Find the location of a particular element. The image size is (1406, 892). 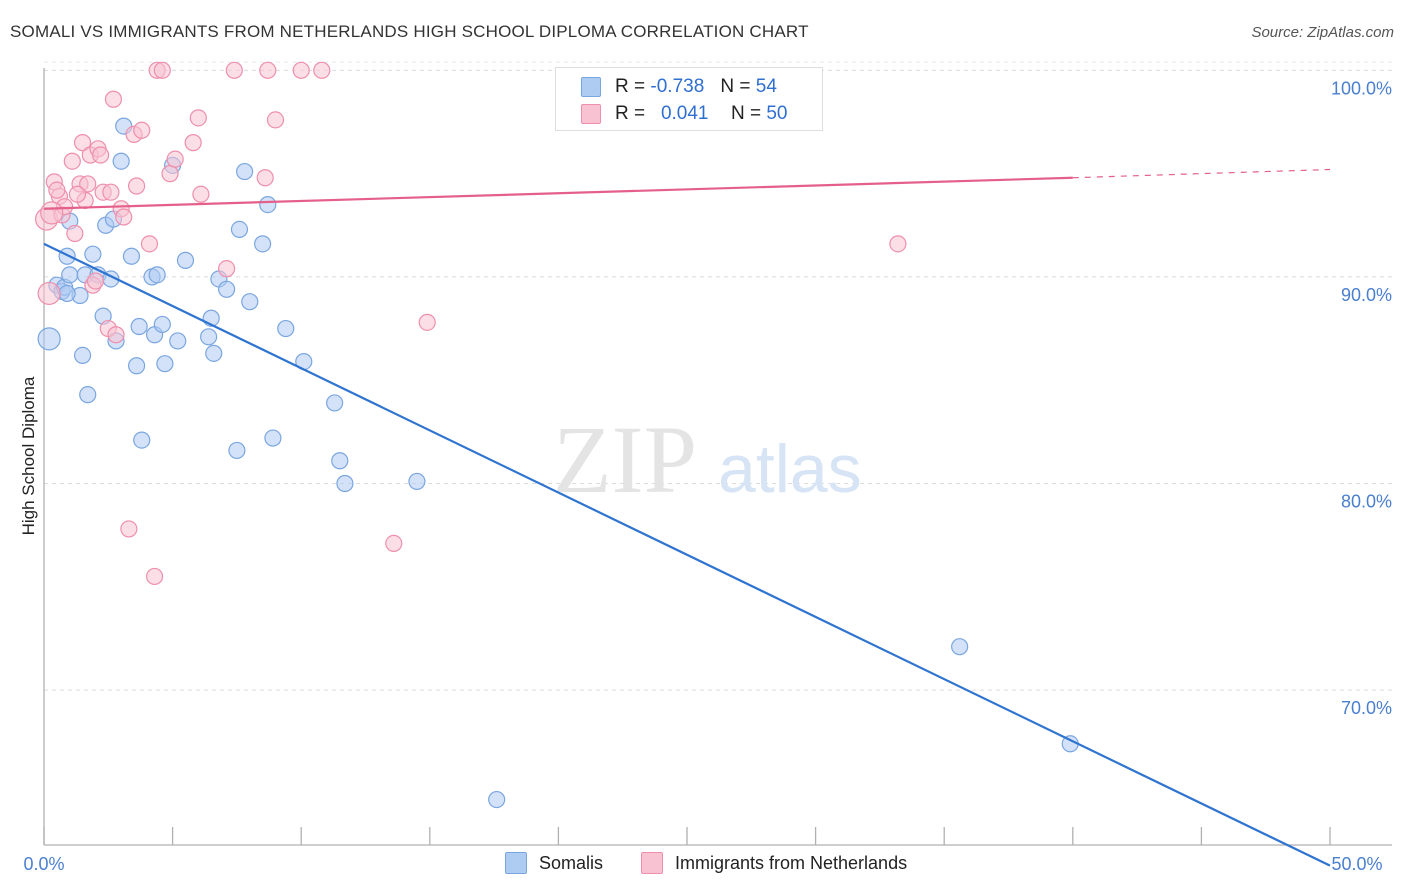

x-tick-label: 0.0% is located at coordinates (43, 864).